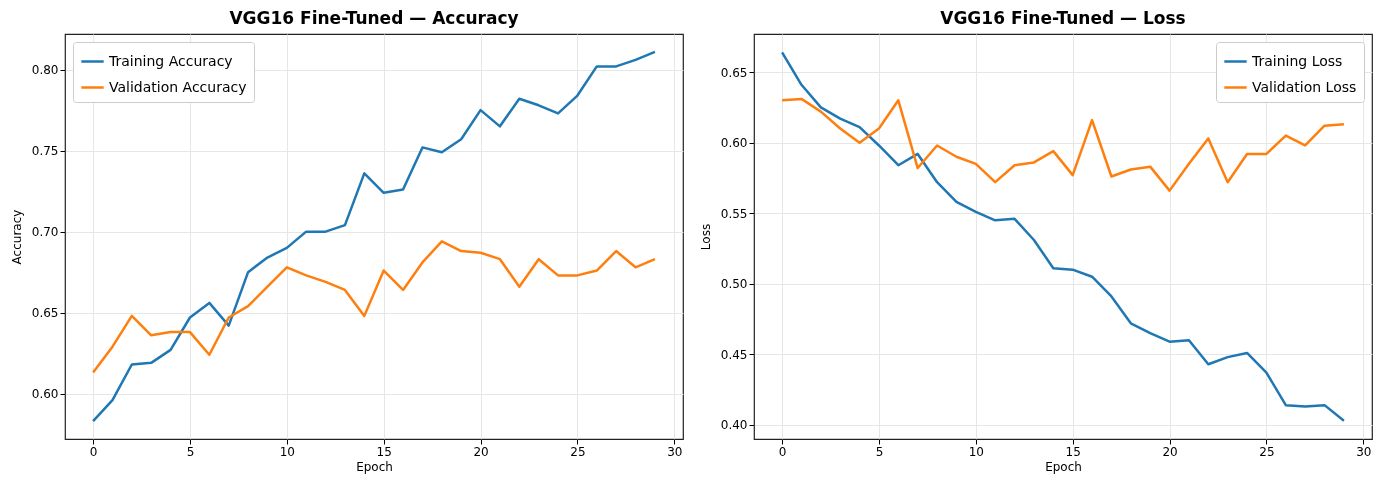 The height and width of the screenshot is (489, 1400). Describe the element at coordinates (705, 237) in the screenshot. I see `y-axis-title: Loss` at that location.